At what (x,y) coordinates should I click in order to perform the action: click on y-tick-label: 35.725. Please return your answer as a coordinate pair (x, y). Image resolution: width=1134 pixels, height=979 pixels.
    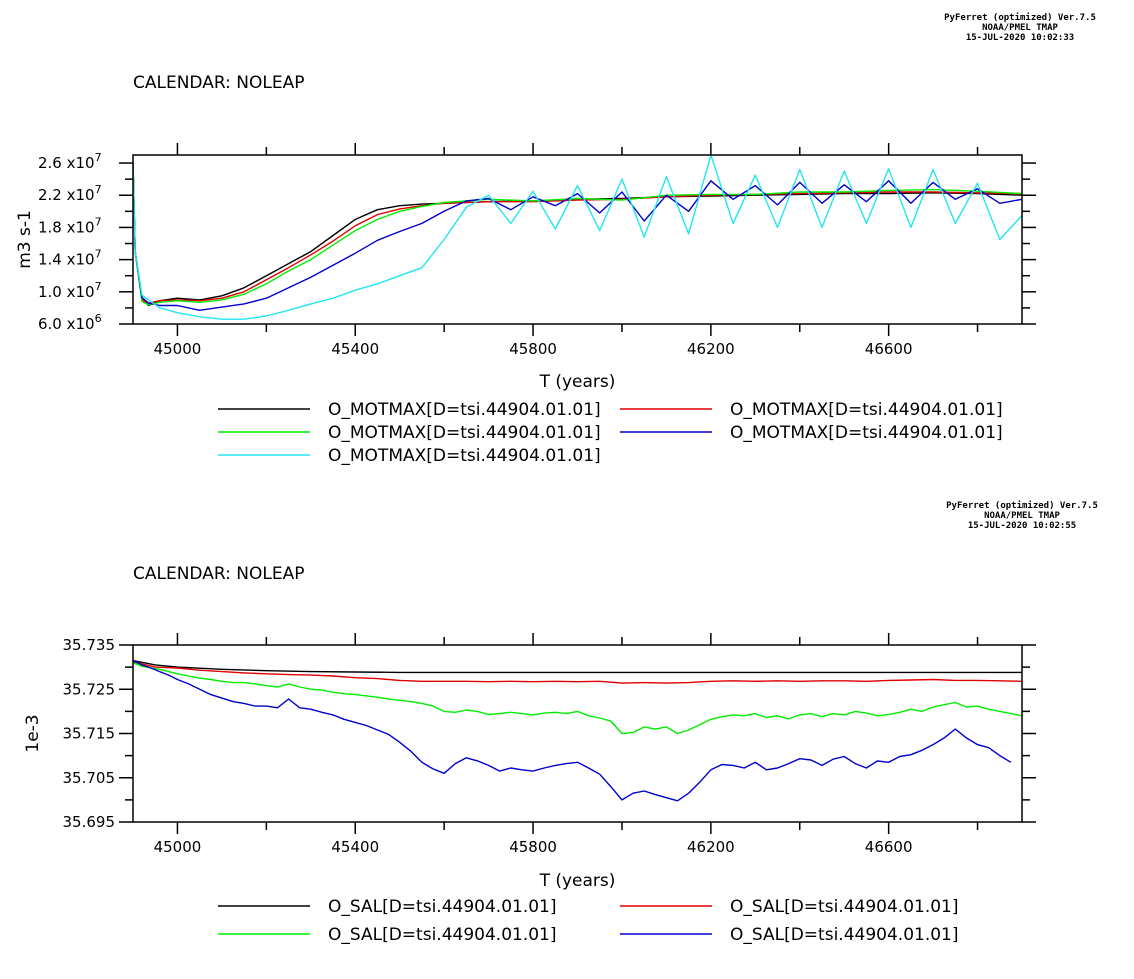
    Looking at the image, I should click on (89, 689).